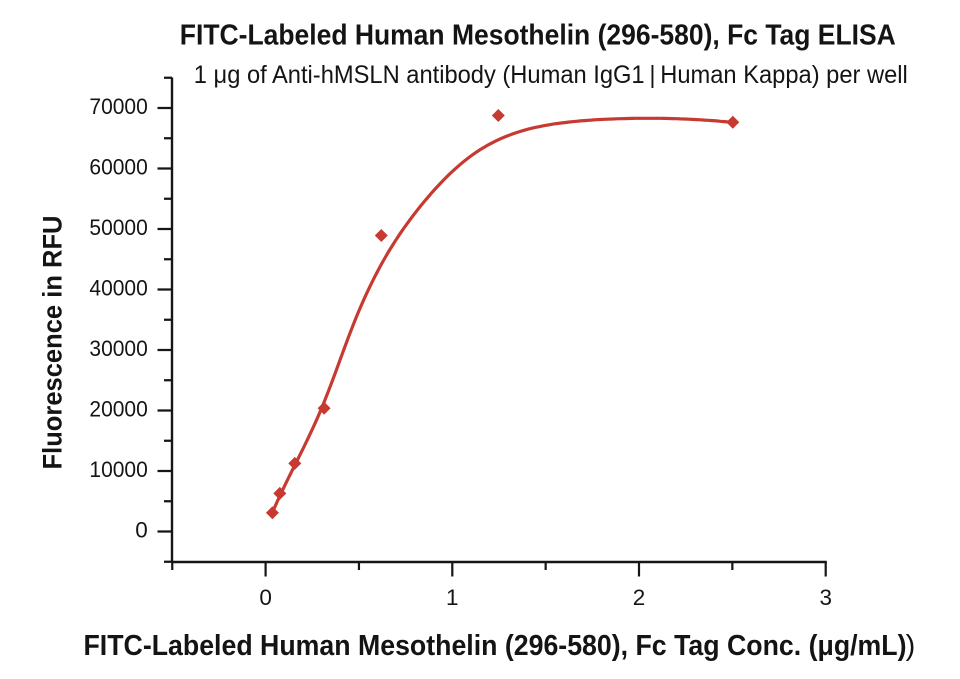  Describe the element at coordinates (118, 106) in the screenshot. I see `svg-text: 70000` at that location.